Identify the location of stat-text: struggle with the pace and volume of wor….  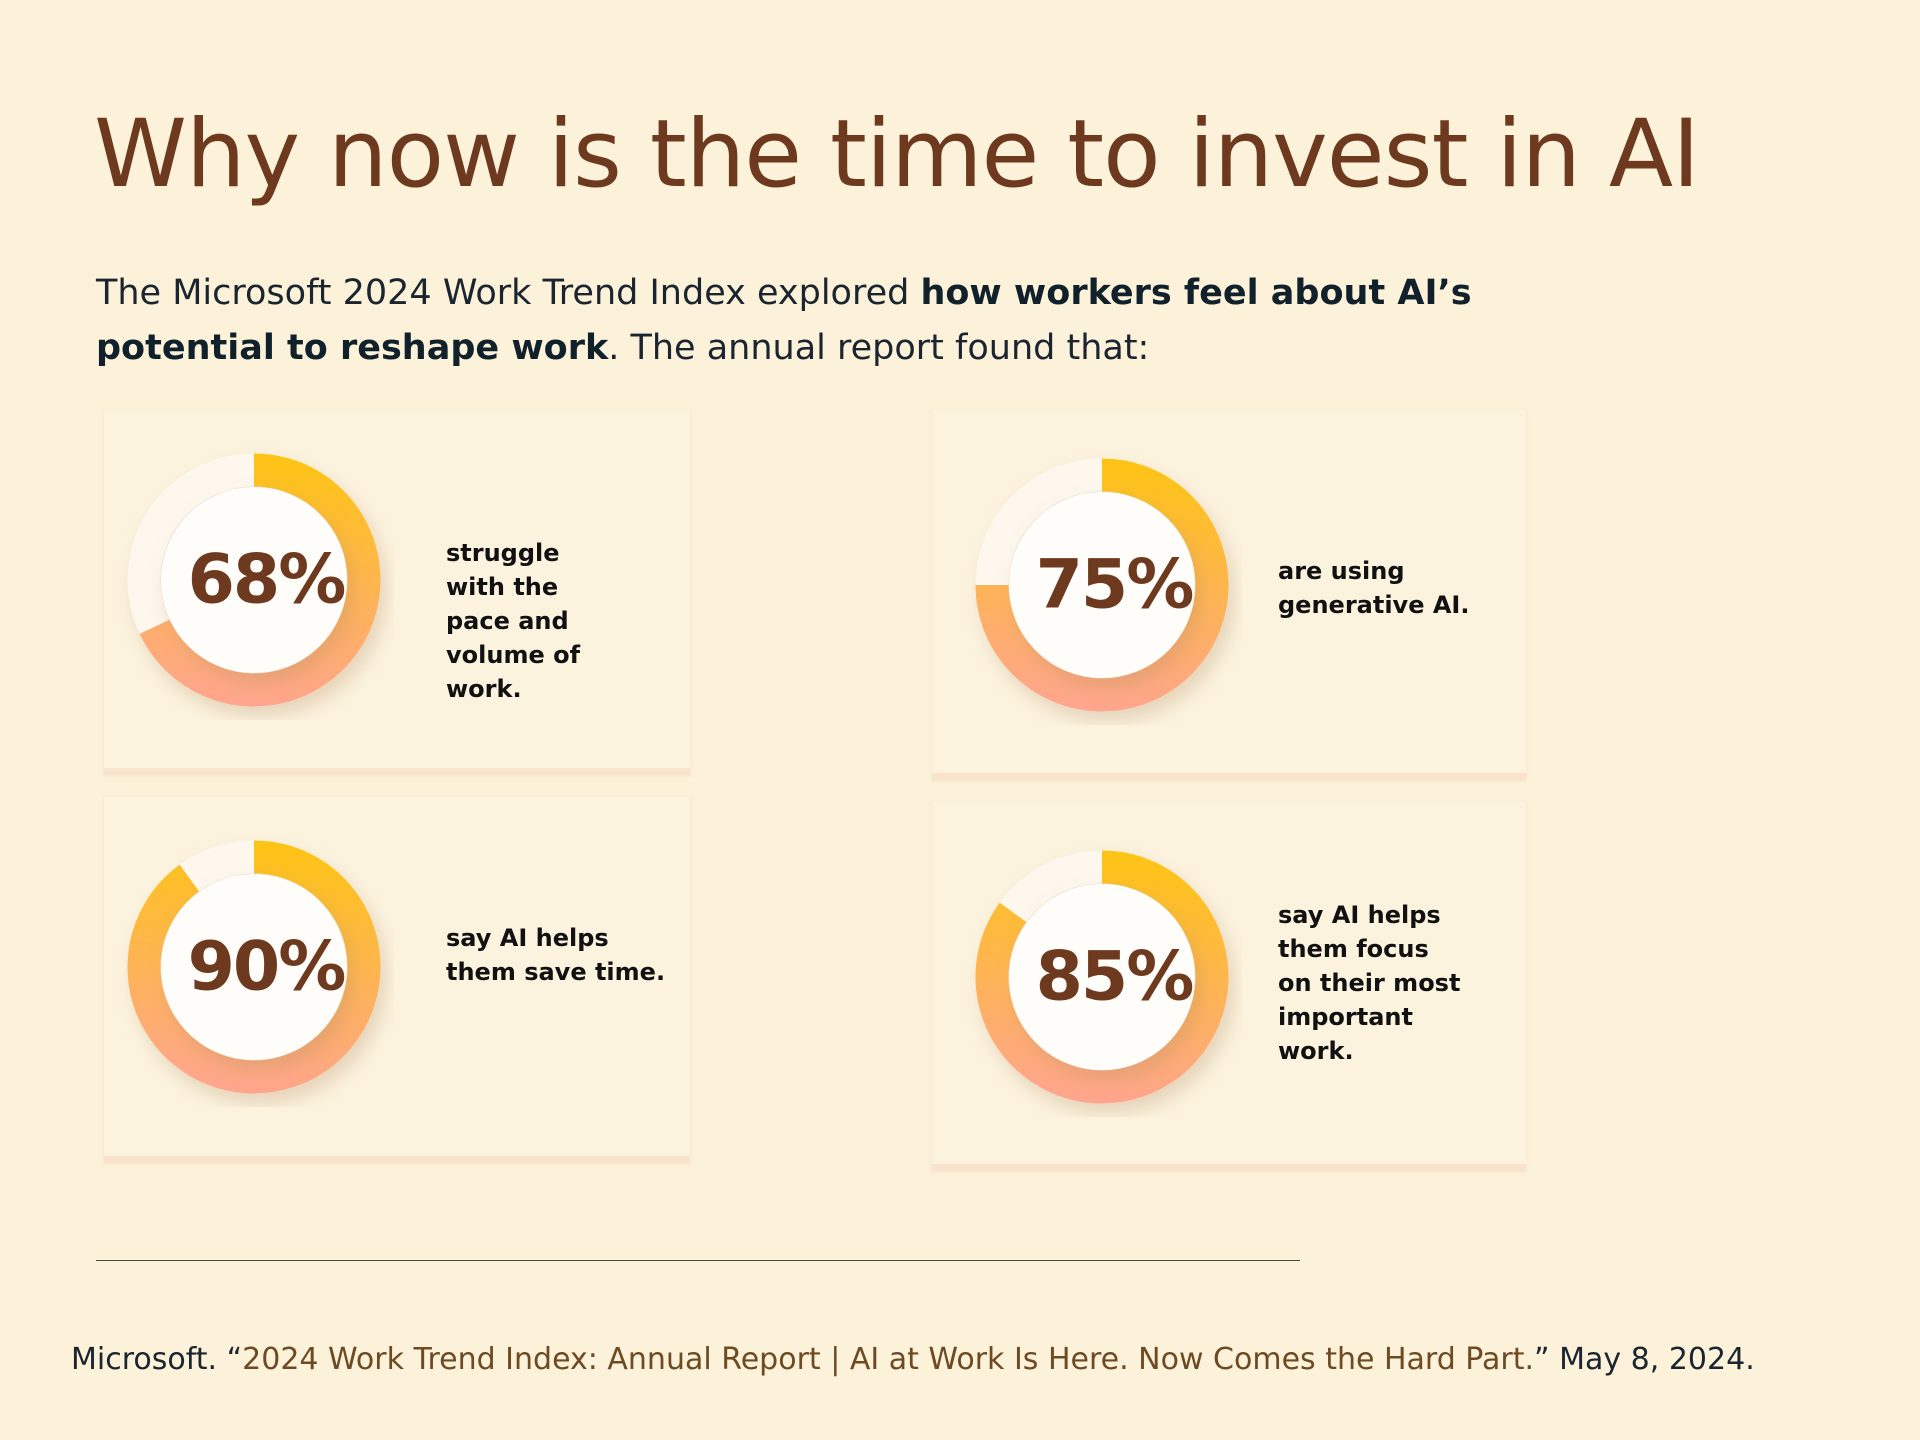
(513, 621).